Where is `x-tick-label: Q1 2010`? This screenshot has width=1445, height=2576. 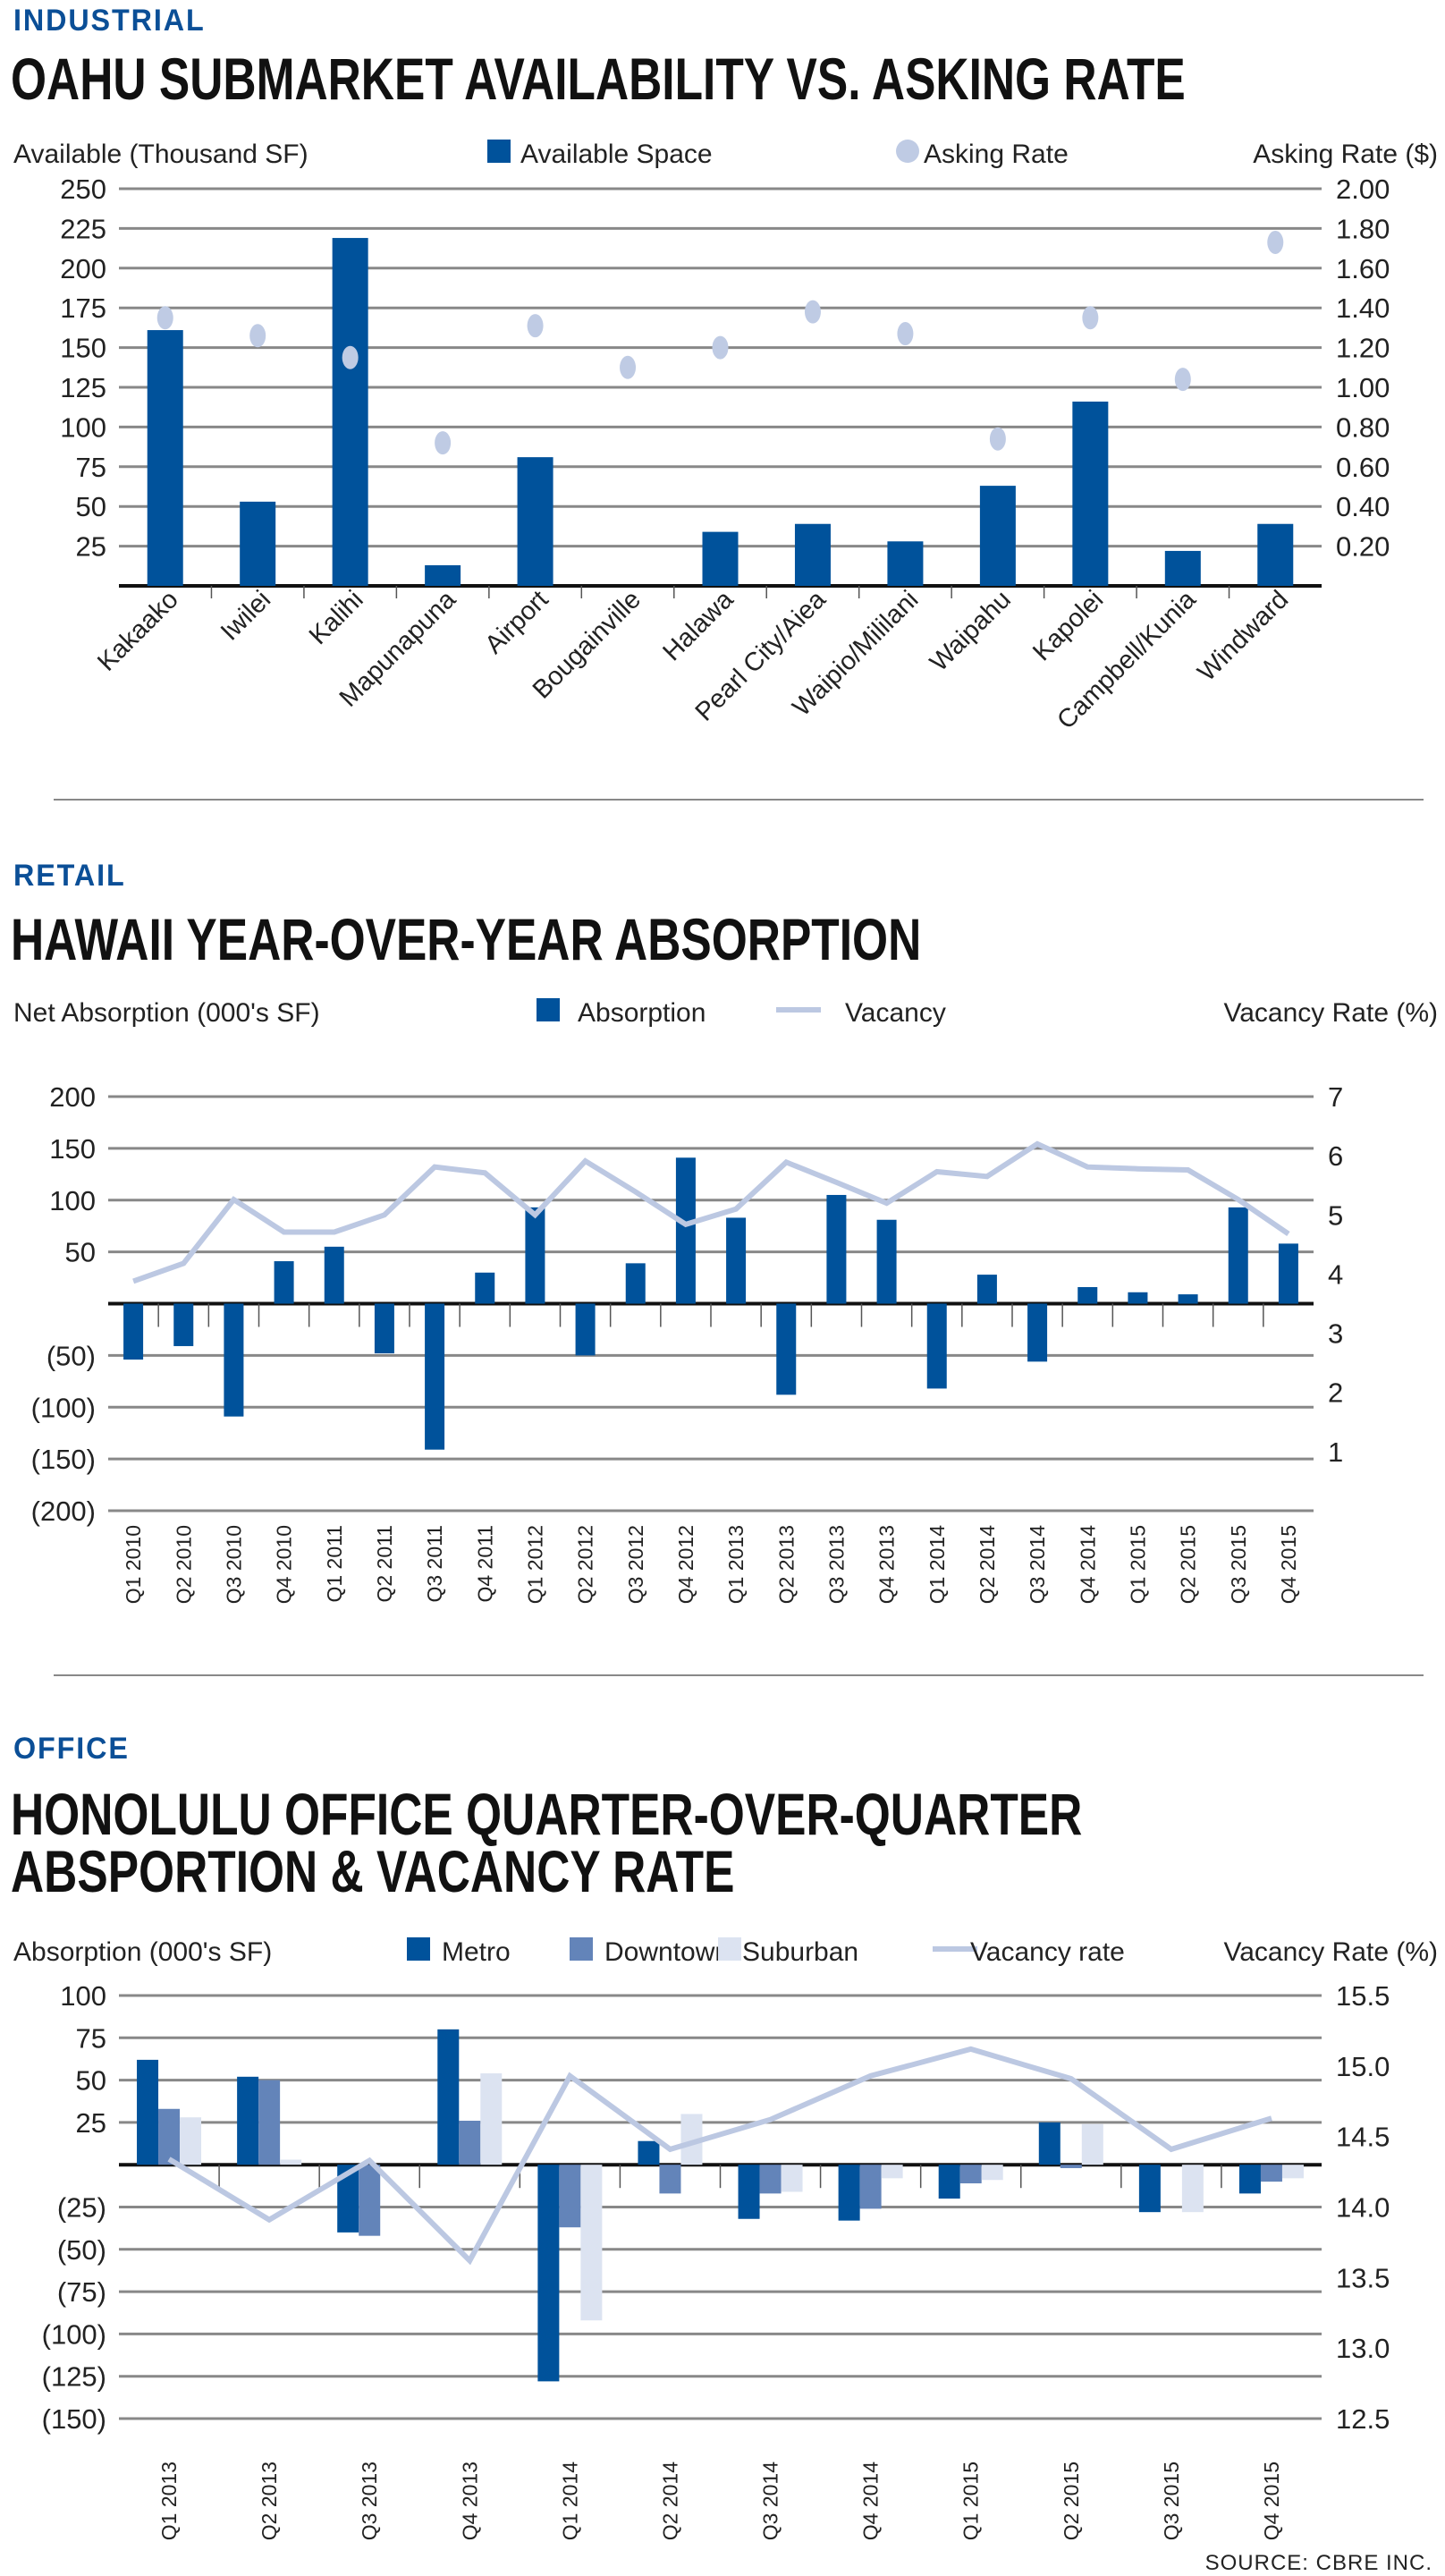
x-tick-label: Q1 2010 is located at coordinates (133, 1564).